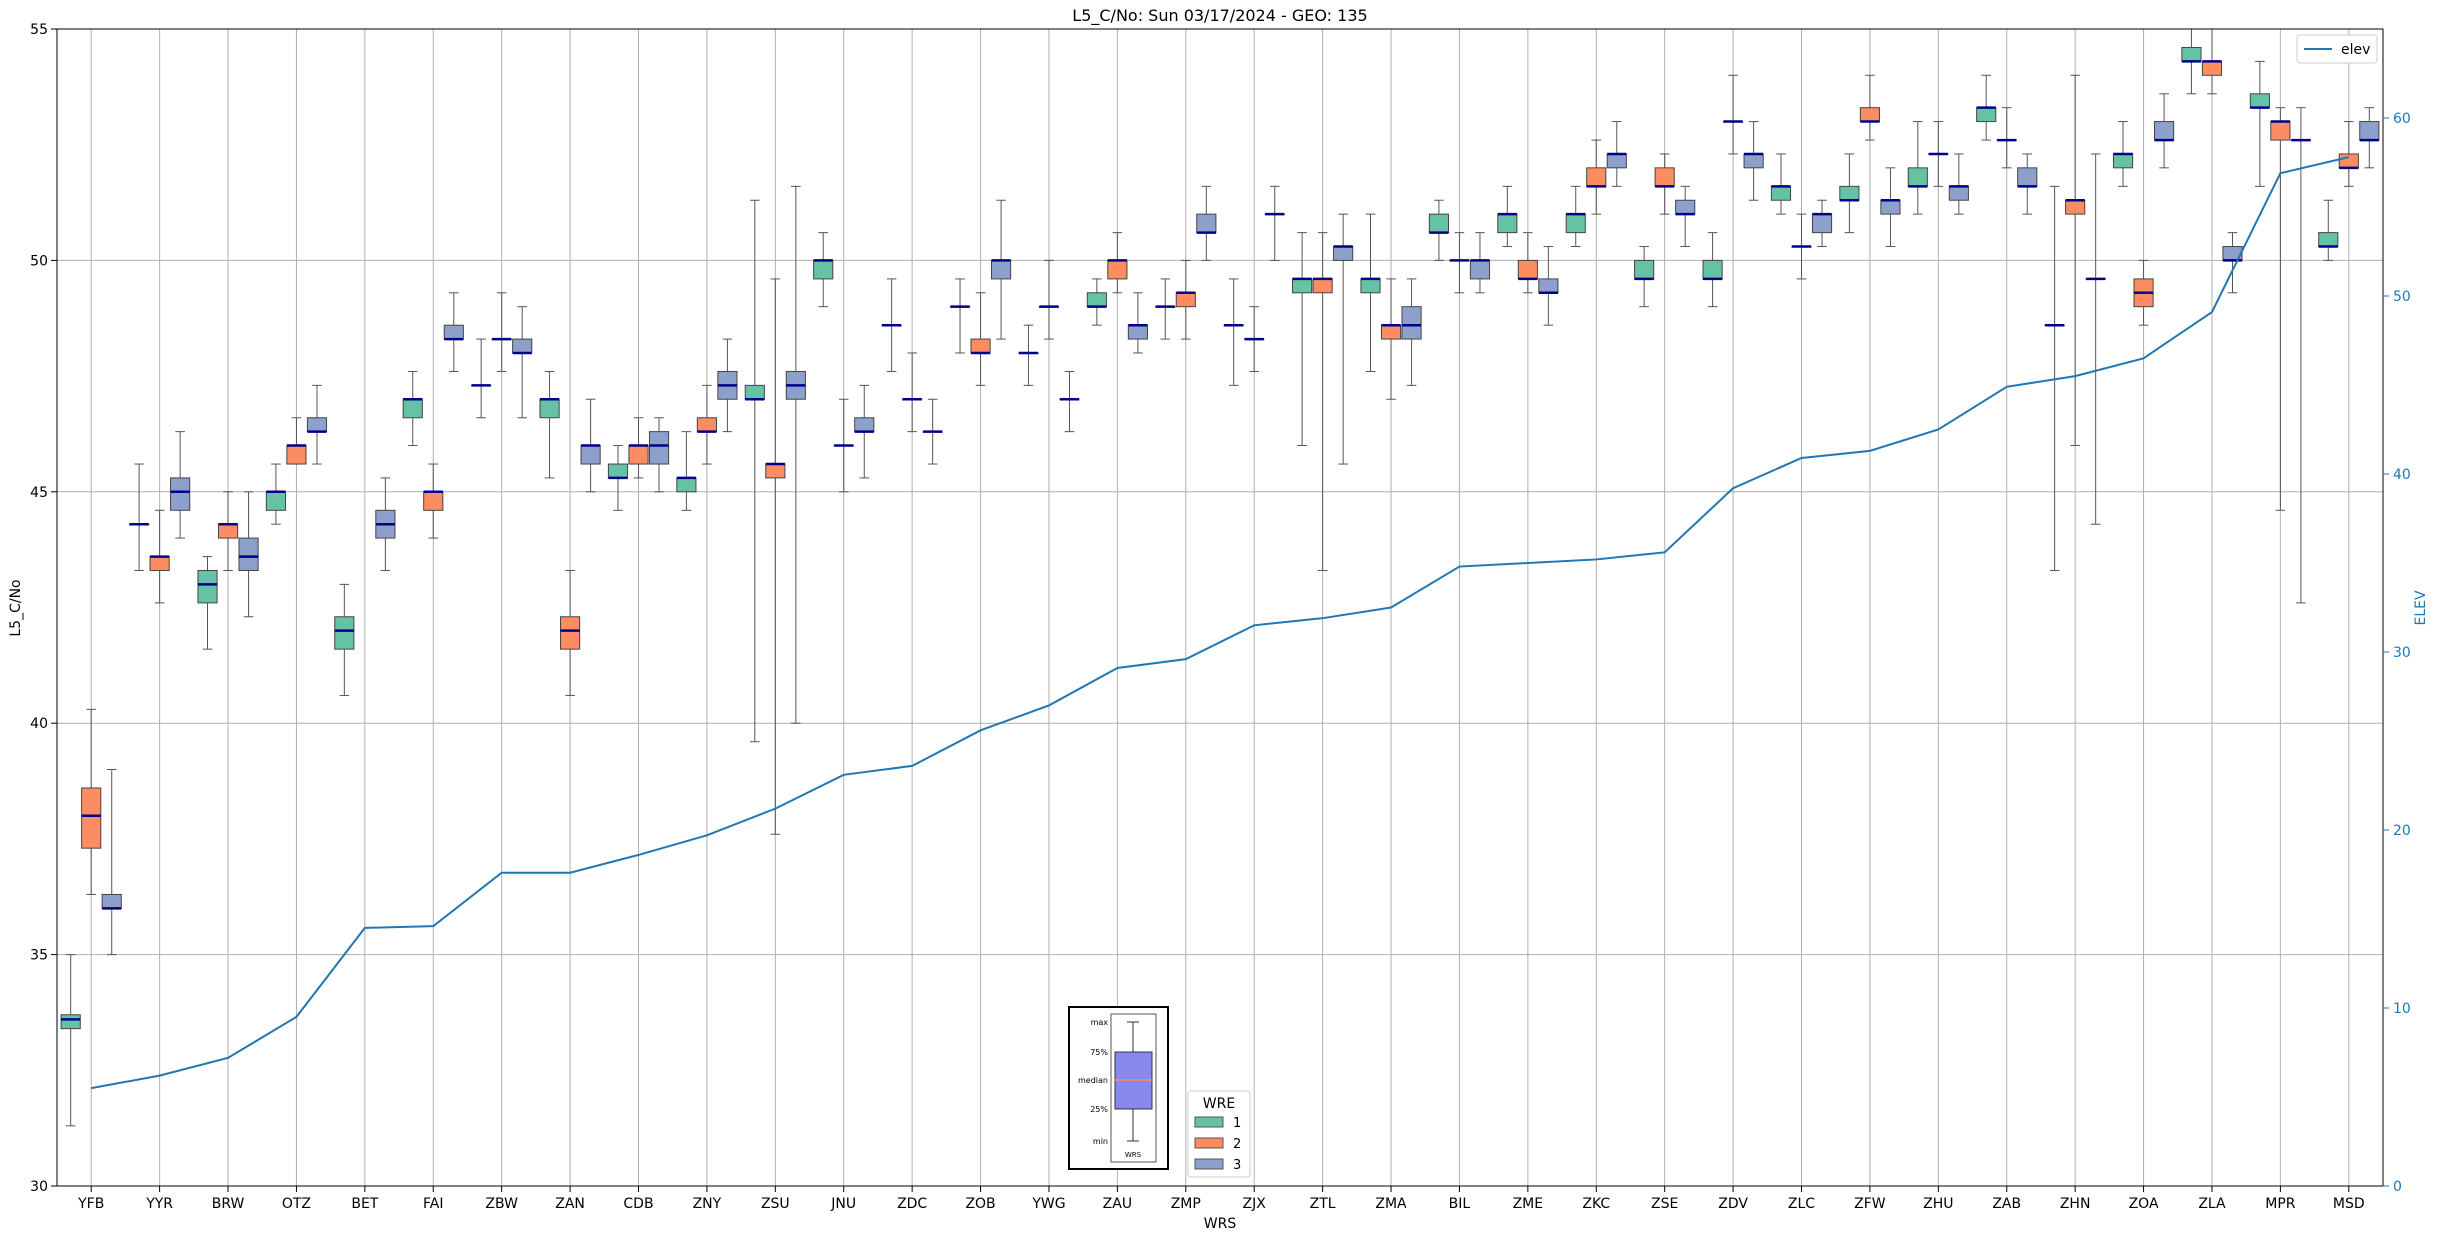  What do you see at coordinates (1237, 1123) in the screenshot?
I see `wre-legend-label-1: 1` at bounding box center [1237, 1123].